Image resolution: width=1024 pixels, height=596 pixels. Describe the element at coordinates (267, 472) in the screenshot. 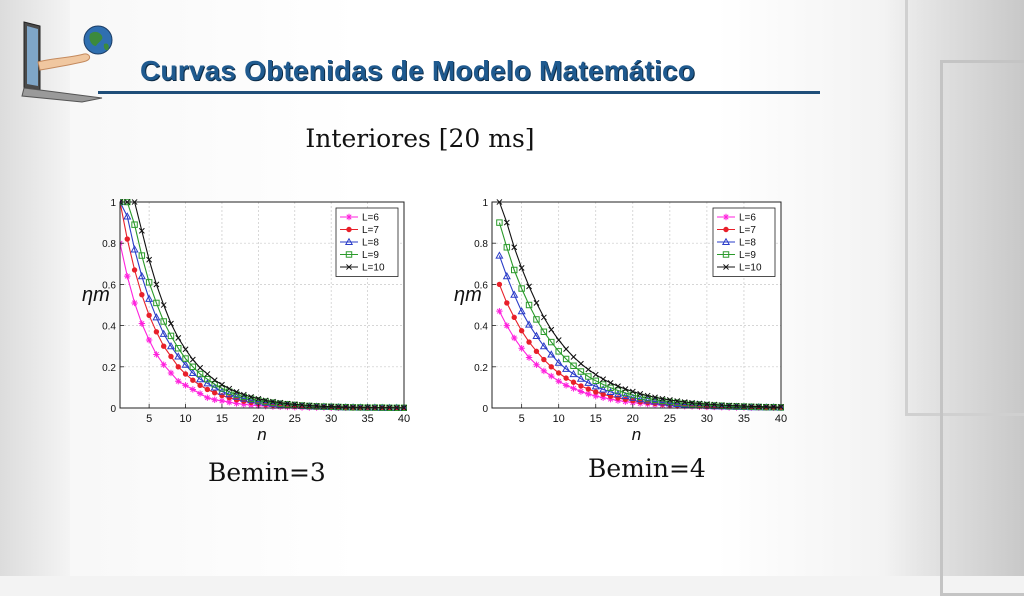

I see `caption-bemin-3: Bemin=3` at that location.